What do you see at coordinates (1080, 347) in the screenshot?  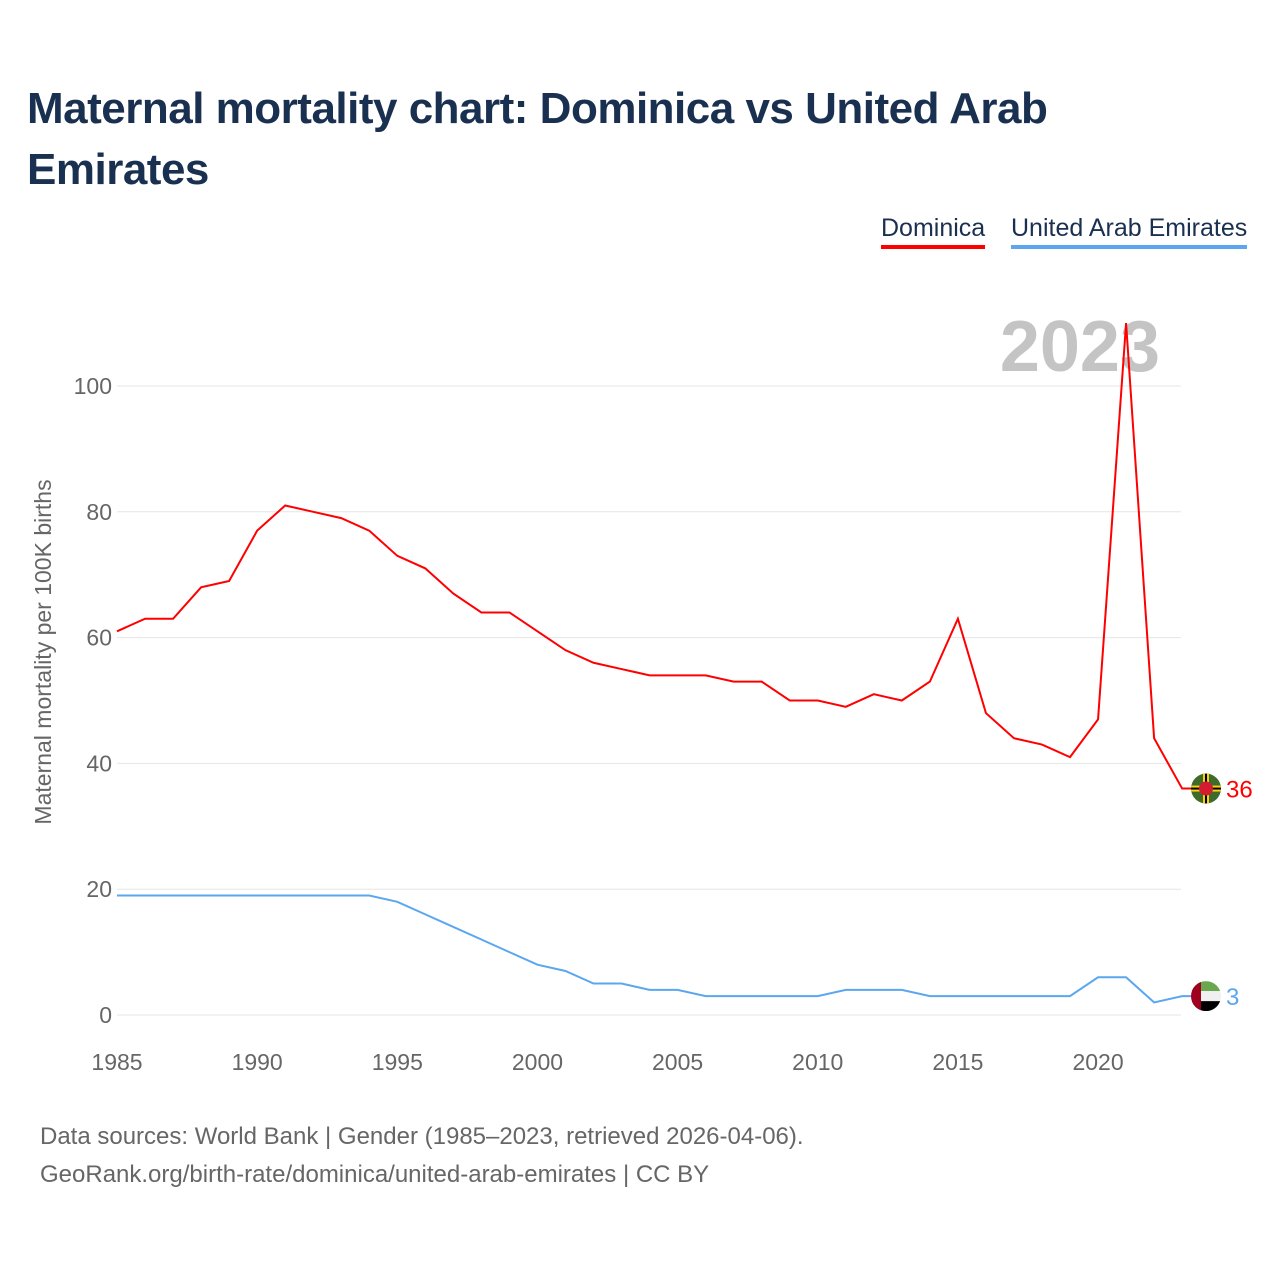 I see `year-watermark: 2023` at bounding box center [1080, 347].